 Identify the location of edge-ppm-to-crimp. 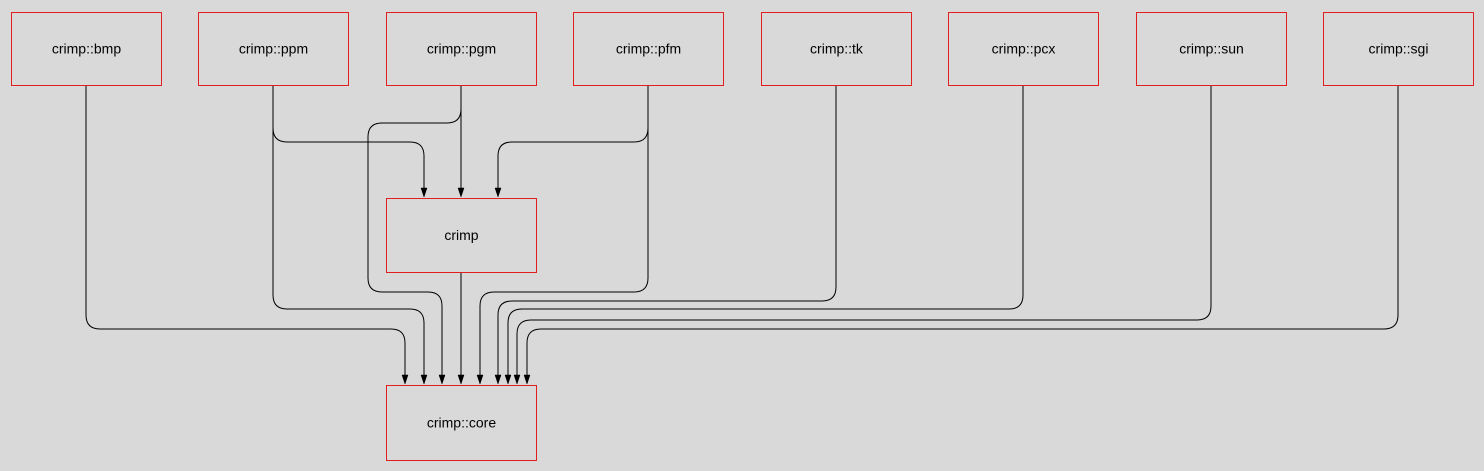
(350, 141).